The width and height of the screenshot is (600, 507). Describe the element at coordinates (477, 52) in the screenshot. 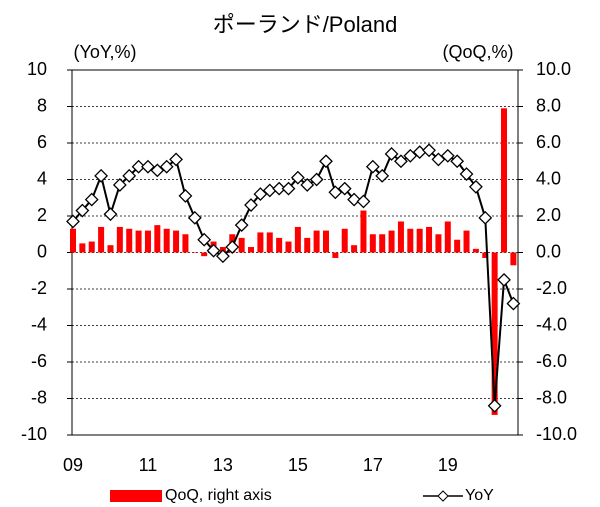

I see `y2-axis-label: (QoQ,%)` at that location.